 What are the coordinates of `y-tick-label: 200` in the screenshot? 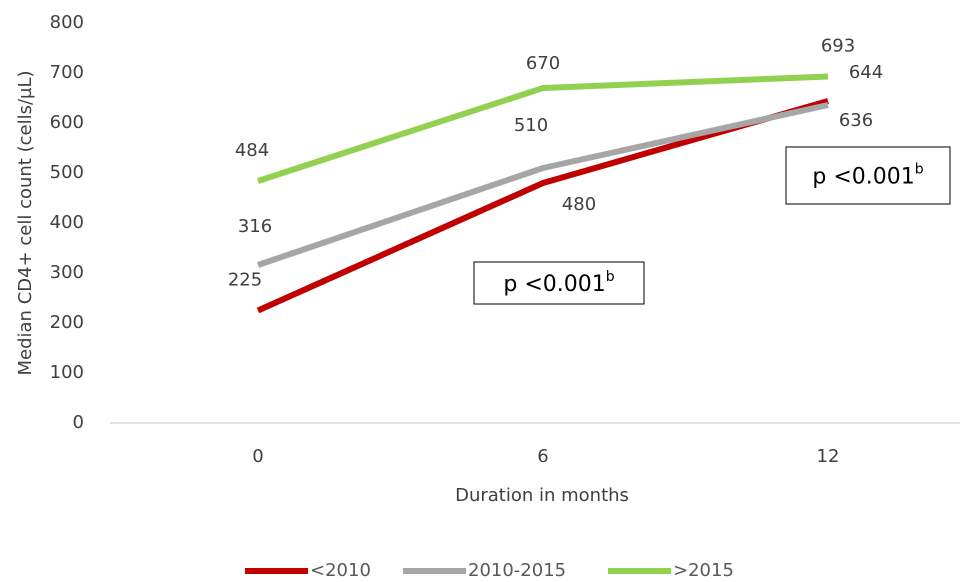 It's located at (67, 322).